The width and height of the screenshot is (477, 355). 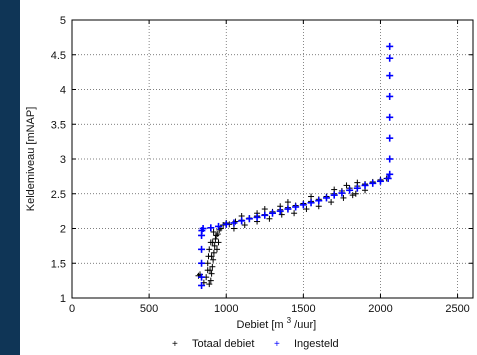 What do you see at coordinates (175, 344) in the screenshot?
I see `legend-marker-totaal: +` at bounding box center [175, 344].